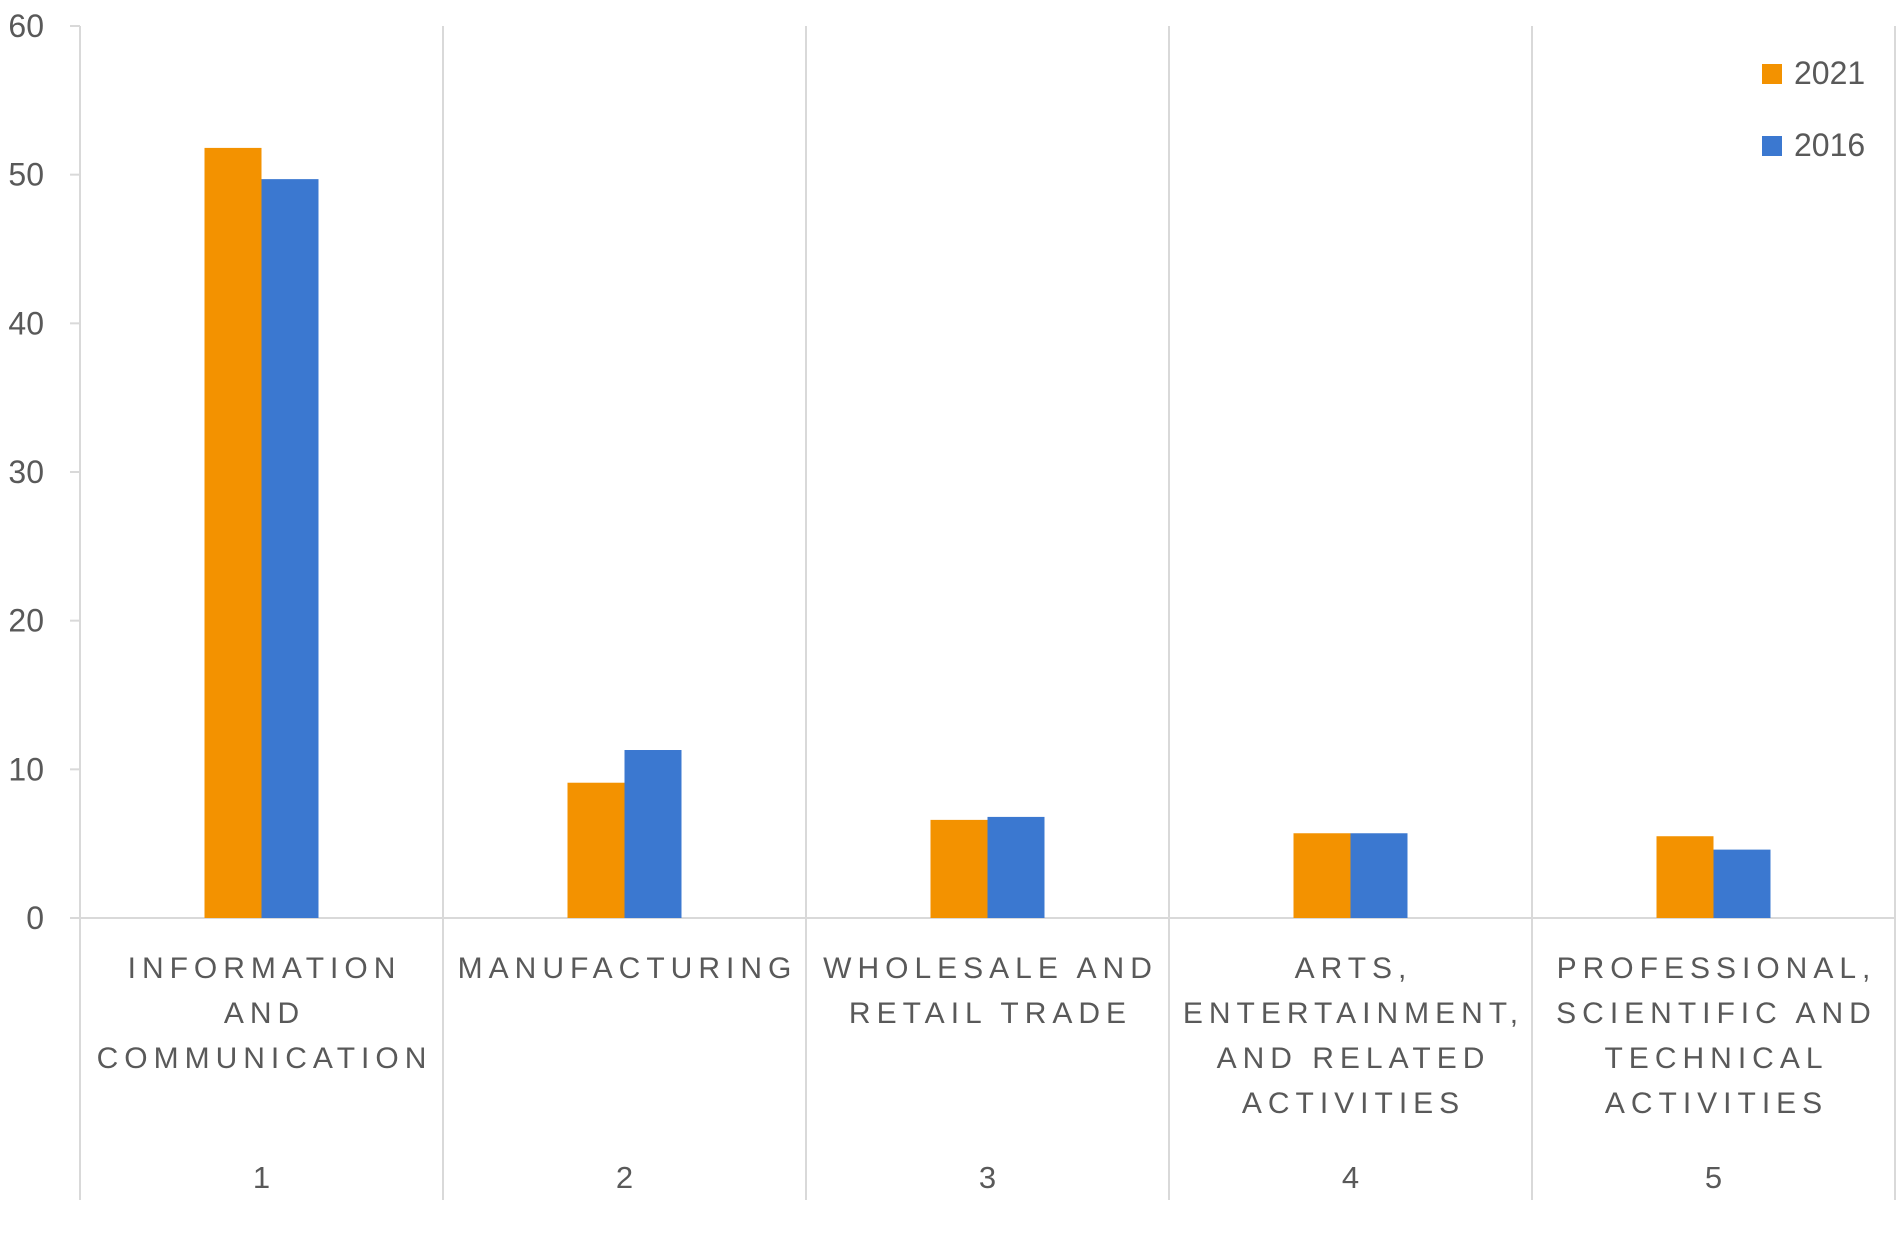 The width and height of the screenshot is (1901, 1245). Describe the element at coordinates (1717, 968) in the screenshot. I see `category-label: PROFESSIONAL,` at that location.